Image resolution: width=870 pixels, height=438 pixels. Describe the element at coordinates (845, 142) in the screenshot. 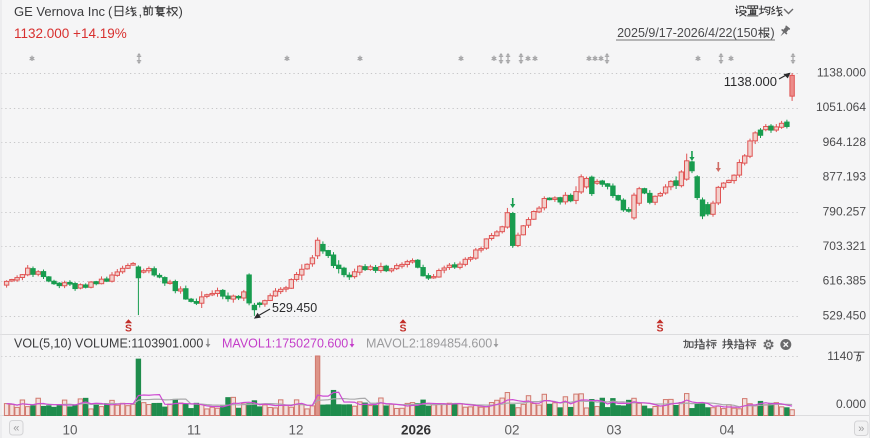

I see `svg-text: 964.128` at that location.